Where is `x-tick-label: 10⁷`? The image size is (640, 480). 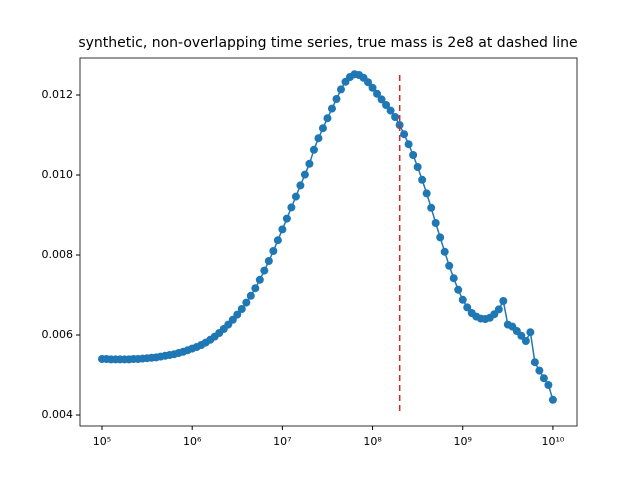 x-tick-label: 10⁷ is located at coordinates (282, 441).